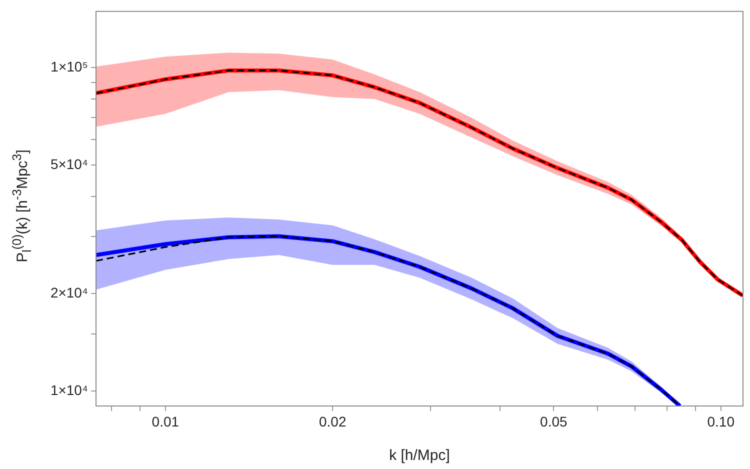 The image size is (750, 469). Describe the element at coordinates (554, 421) in the screenshot. I see `x-tick-label: 0.05` at that location.